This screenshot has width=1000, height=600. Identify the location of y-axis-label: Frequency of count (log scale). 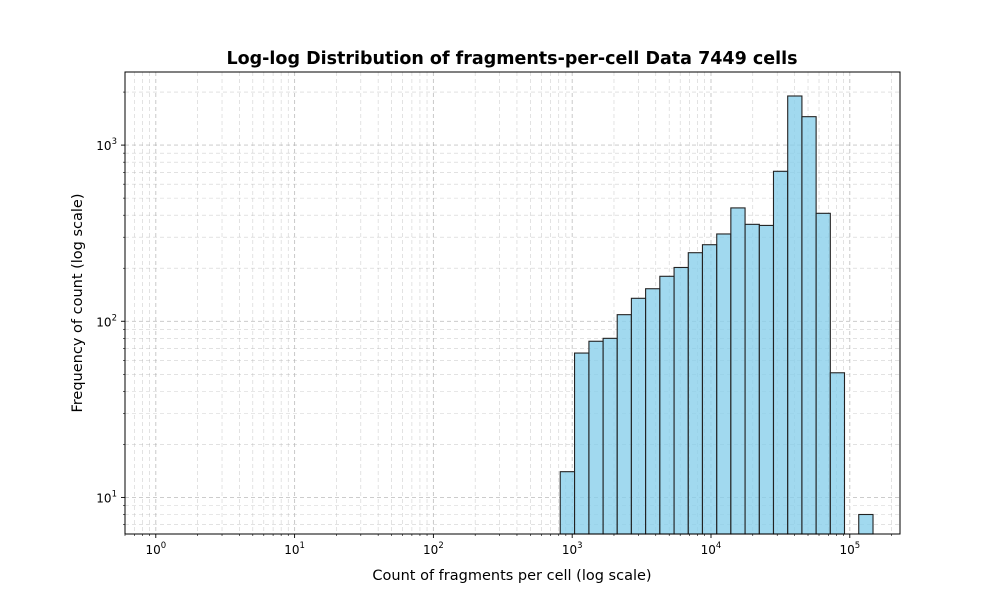
(78, 302).